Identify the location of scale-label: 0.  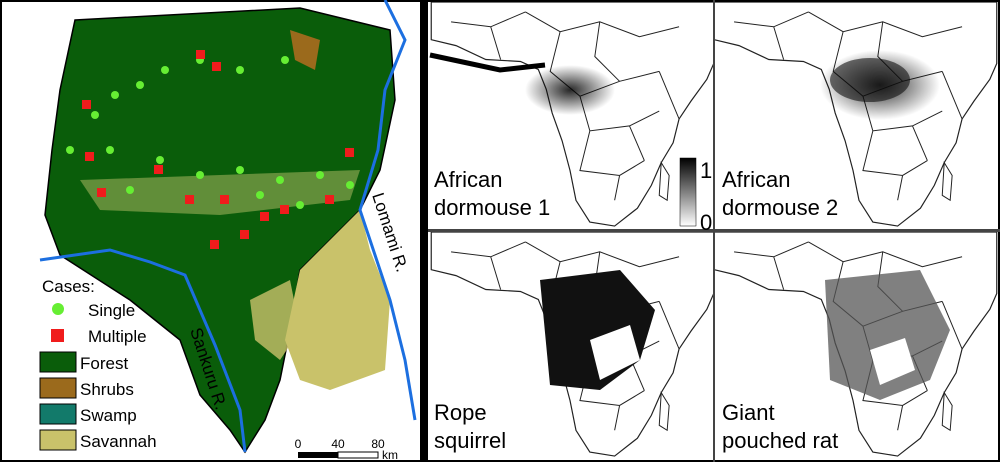
(298, 444).